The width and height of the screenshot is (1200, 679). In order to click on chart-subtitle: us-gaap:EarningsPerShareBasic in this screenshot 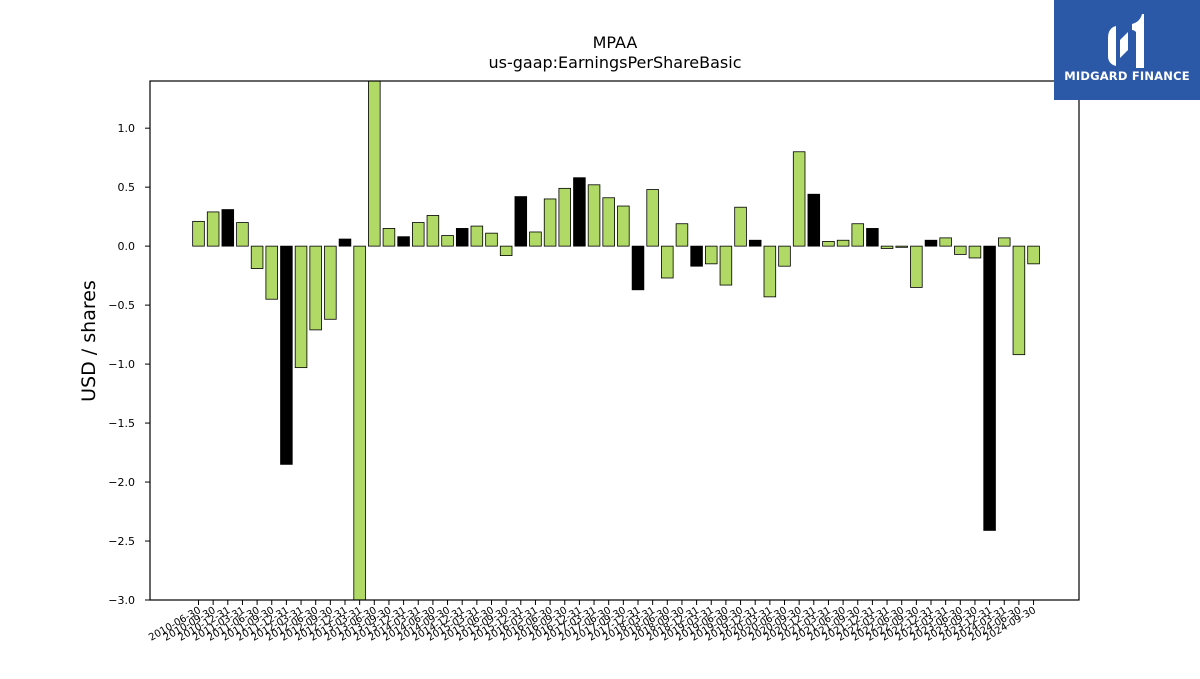, I will do `click(614, 62)`.